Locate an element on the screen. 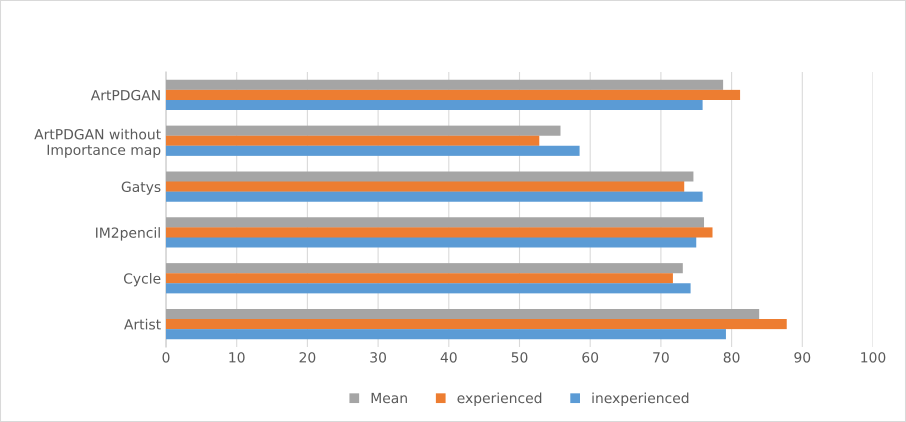 Image resolution: width=906 pixels, height=422 pixels. y-tick-label: Artist is located at coordinates (142, 324).